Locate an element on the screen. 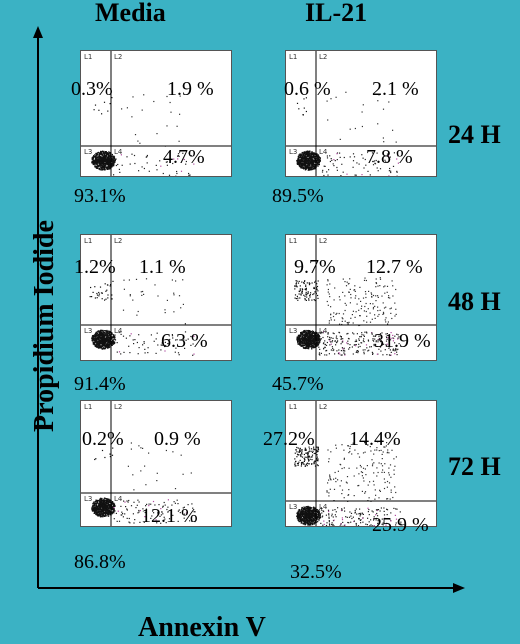 The height and width of the screenshot is (644, 520). row-title-48h: 48 H is located at coordinates (474, 302).